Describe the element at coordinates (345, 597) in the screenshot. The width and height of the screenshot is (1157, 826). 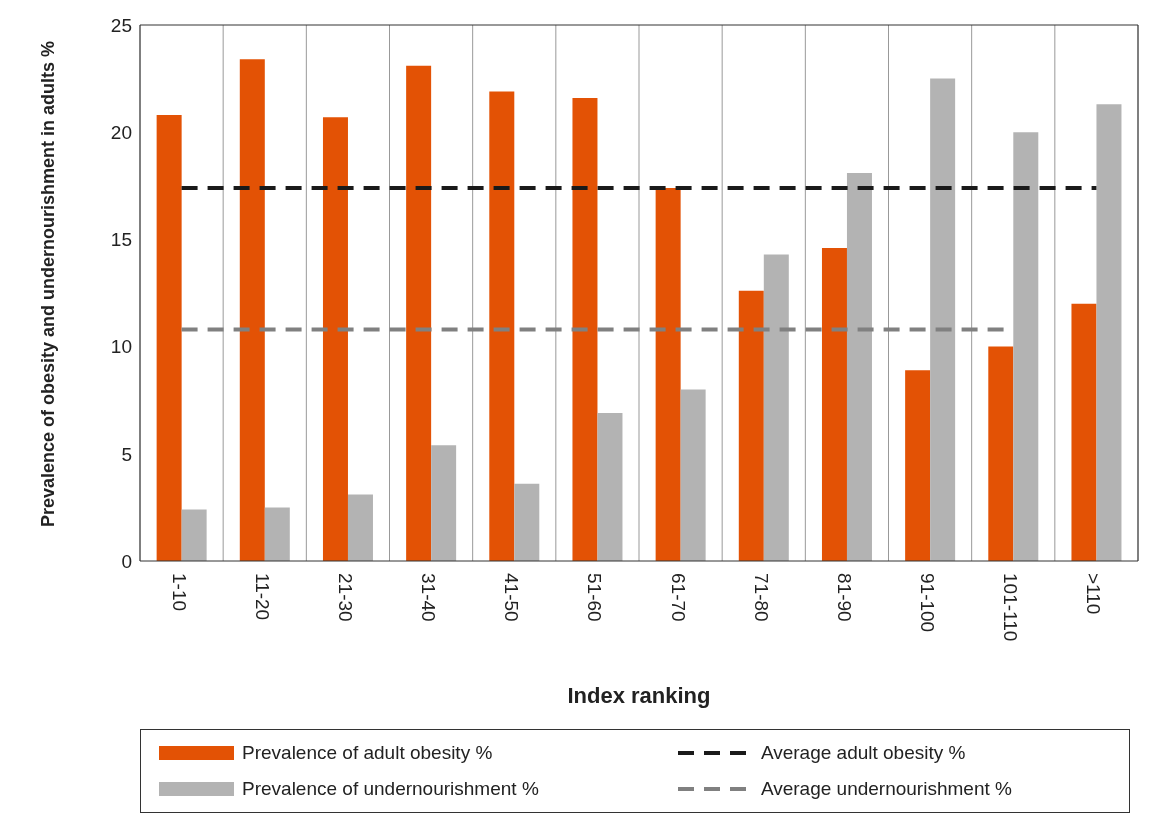
I see `x-tick-label: 21-30` at that location.